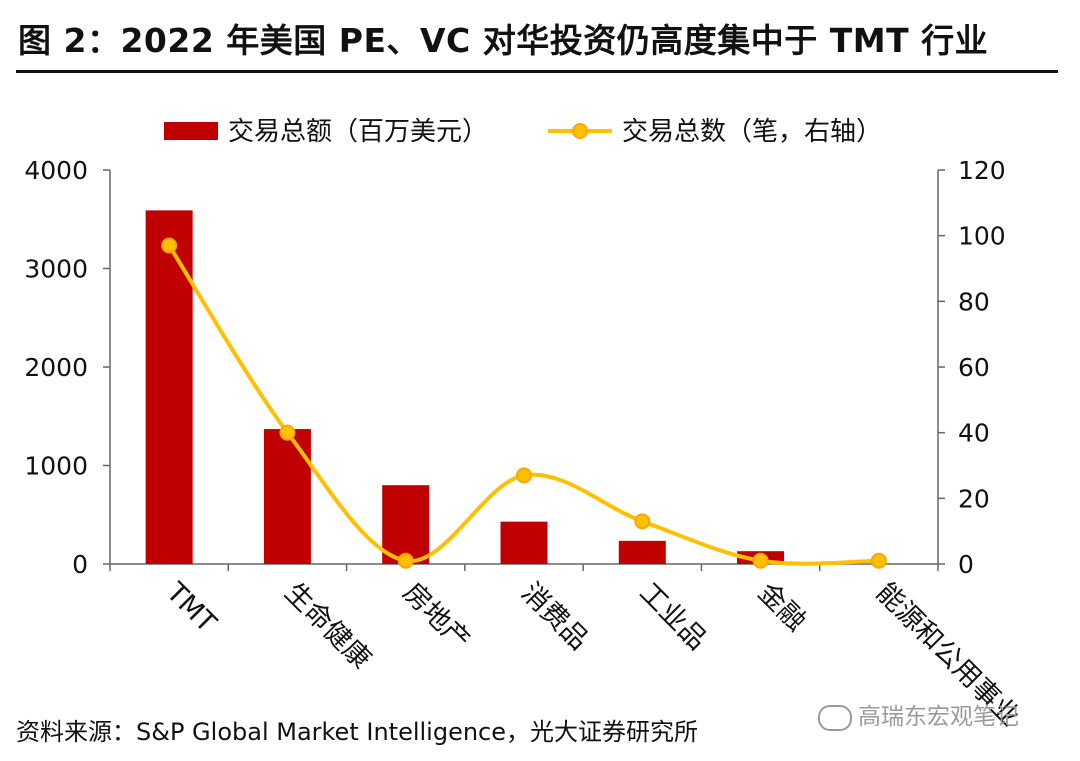 The width and height of the screenshot is (1080, 761). Describe the element at coordinates (642, 521) in the screenshot. I see `count-point-工业品` at that location.